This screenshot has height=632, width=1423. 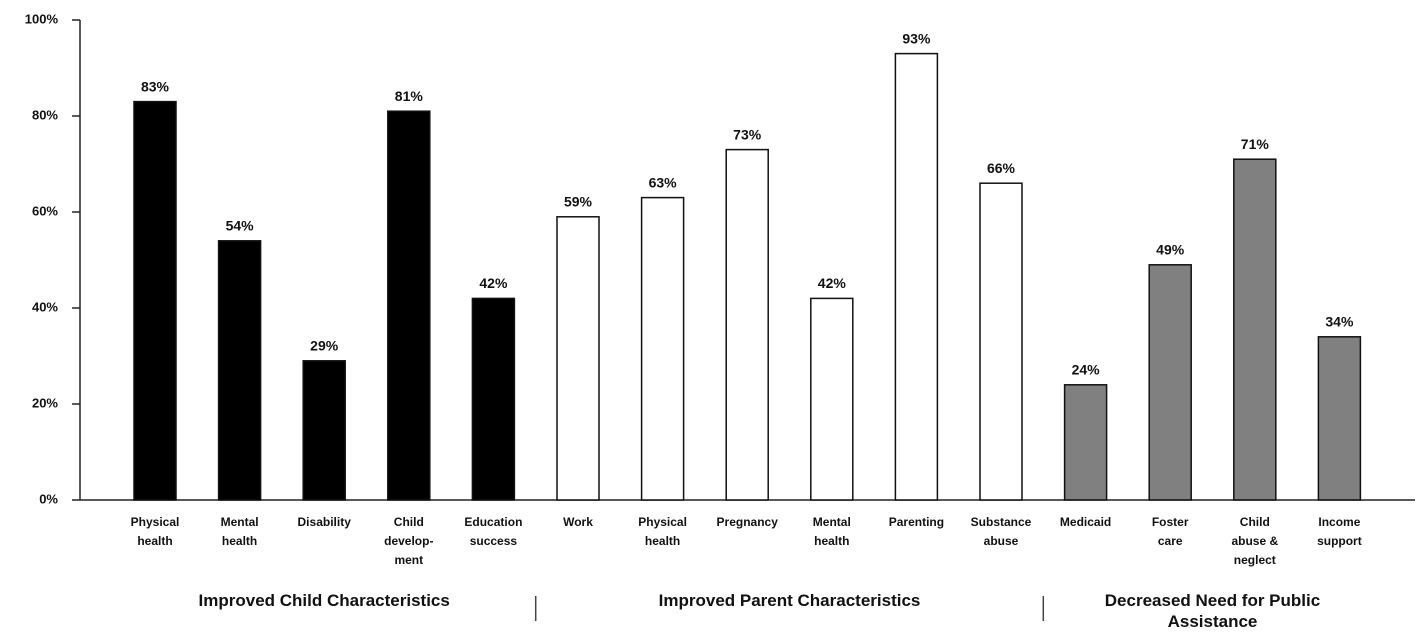 I want to click on x-tick-label: Parenting, so click(x=916, y=522).